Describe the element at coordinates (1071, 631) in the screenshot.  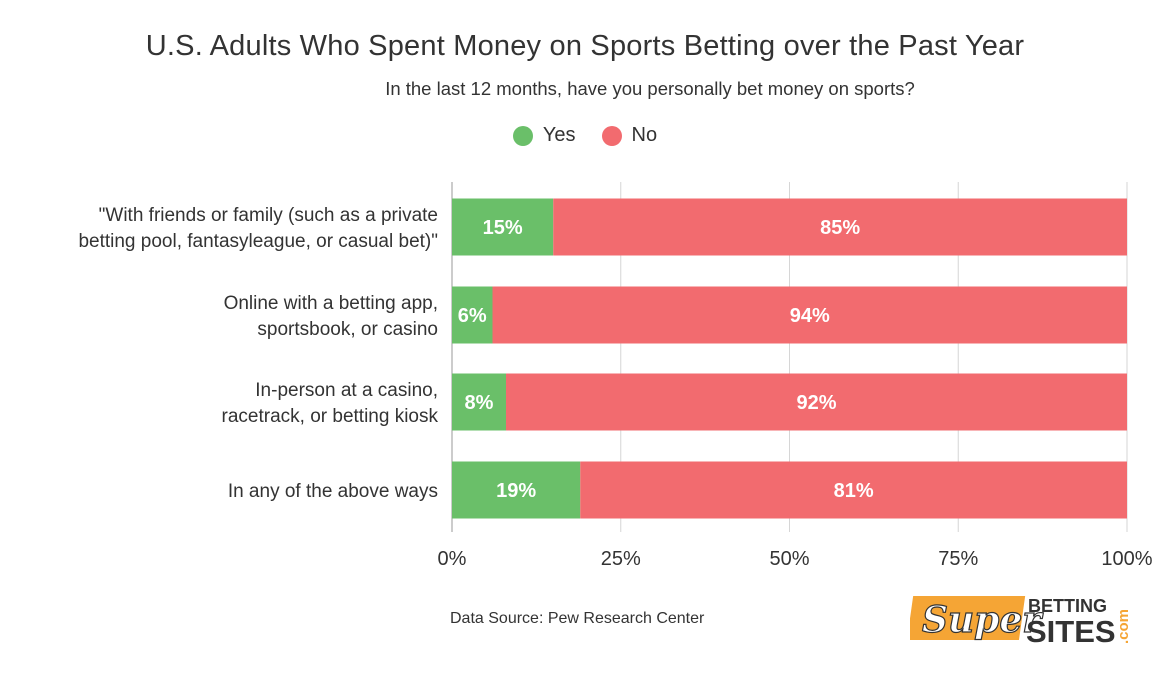
I see `logo-word-sites: SITES` at that location.